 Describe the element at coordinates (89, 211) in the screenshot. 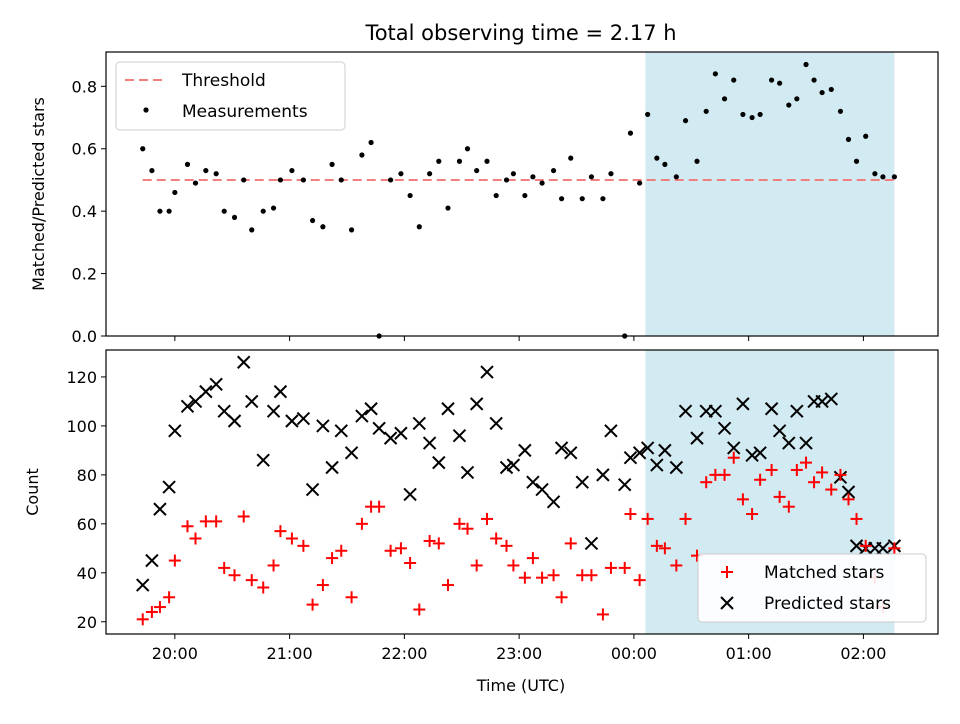

I see `top-y-ticks: 0.0 0.2 0.4 0.6 0.8` at that location.